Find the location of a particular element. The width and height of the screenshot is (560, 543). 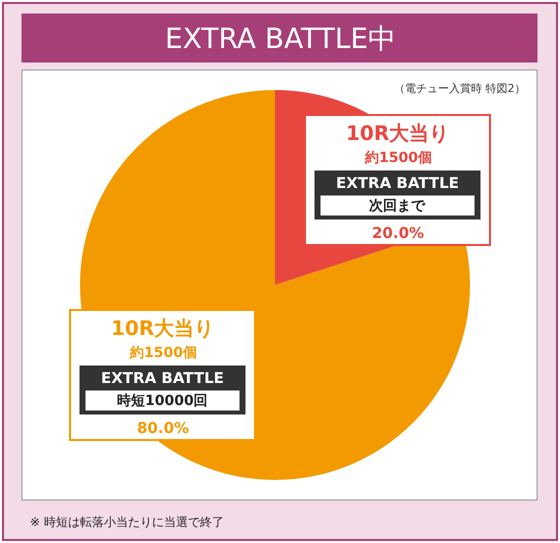

data-label: 20.0% is located at coordinates (398, 233).